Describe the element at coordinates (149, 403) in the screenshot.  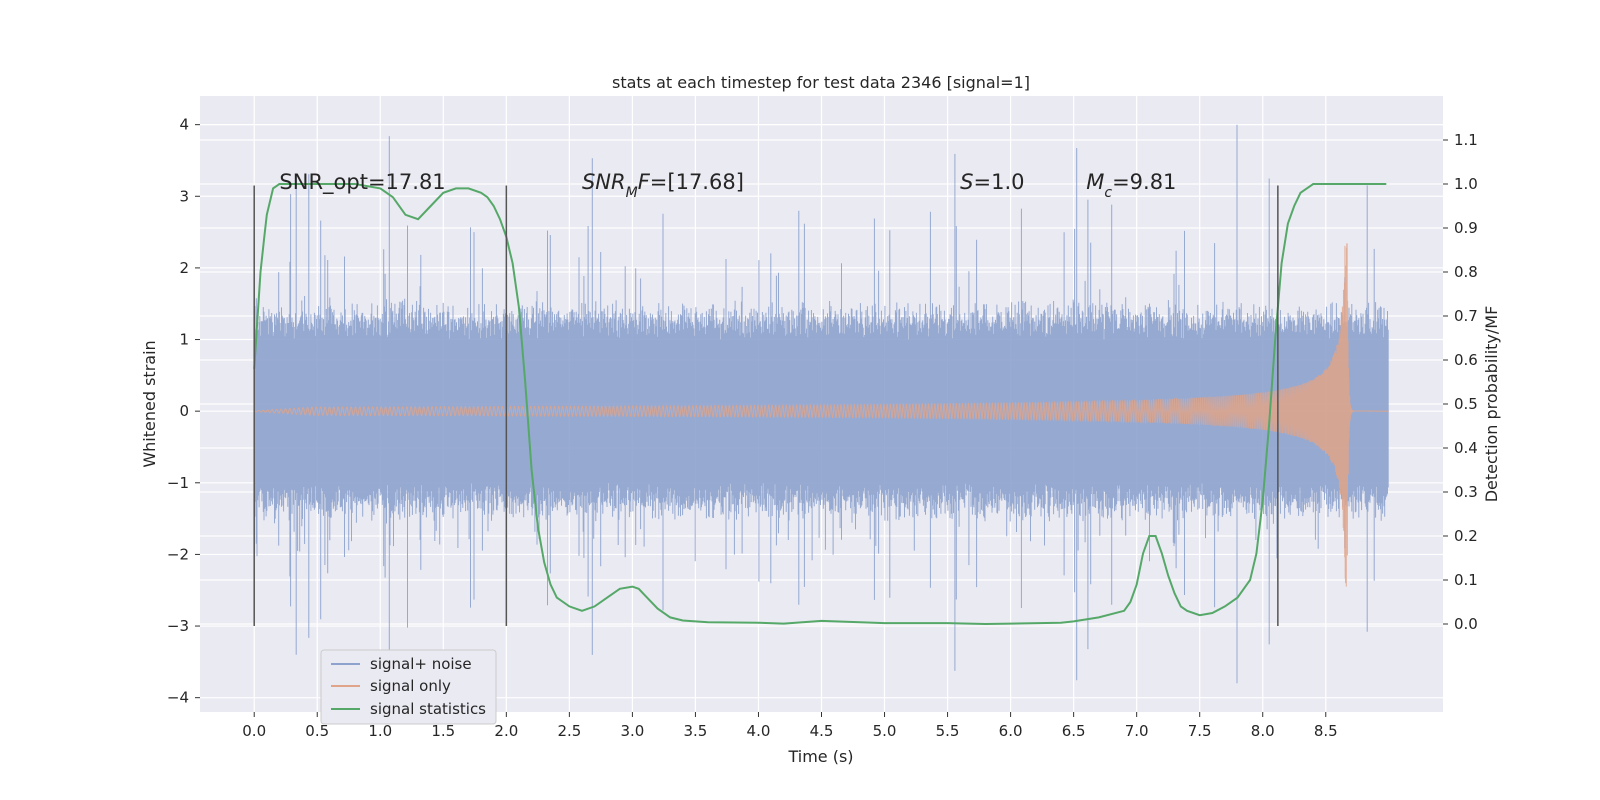
I see `y-axis-label: Whitened strain` at that location.